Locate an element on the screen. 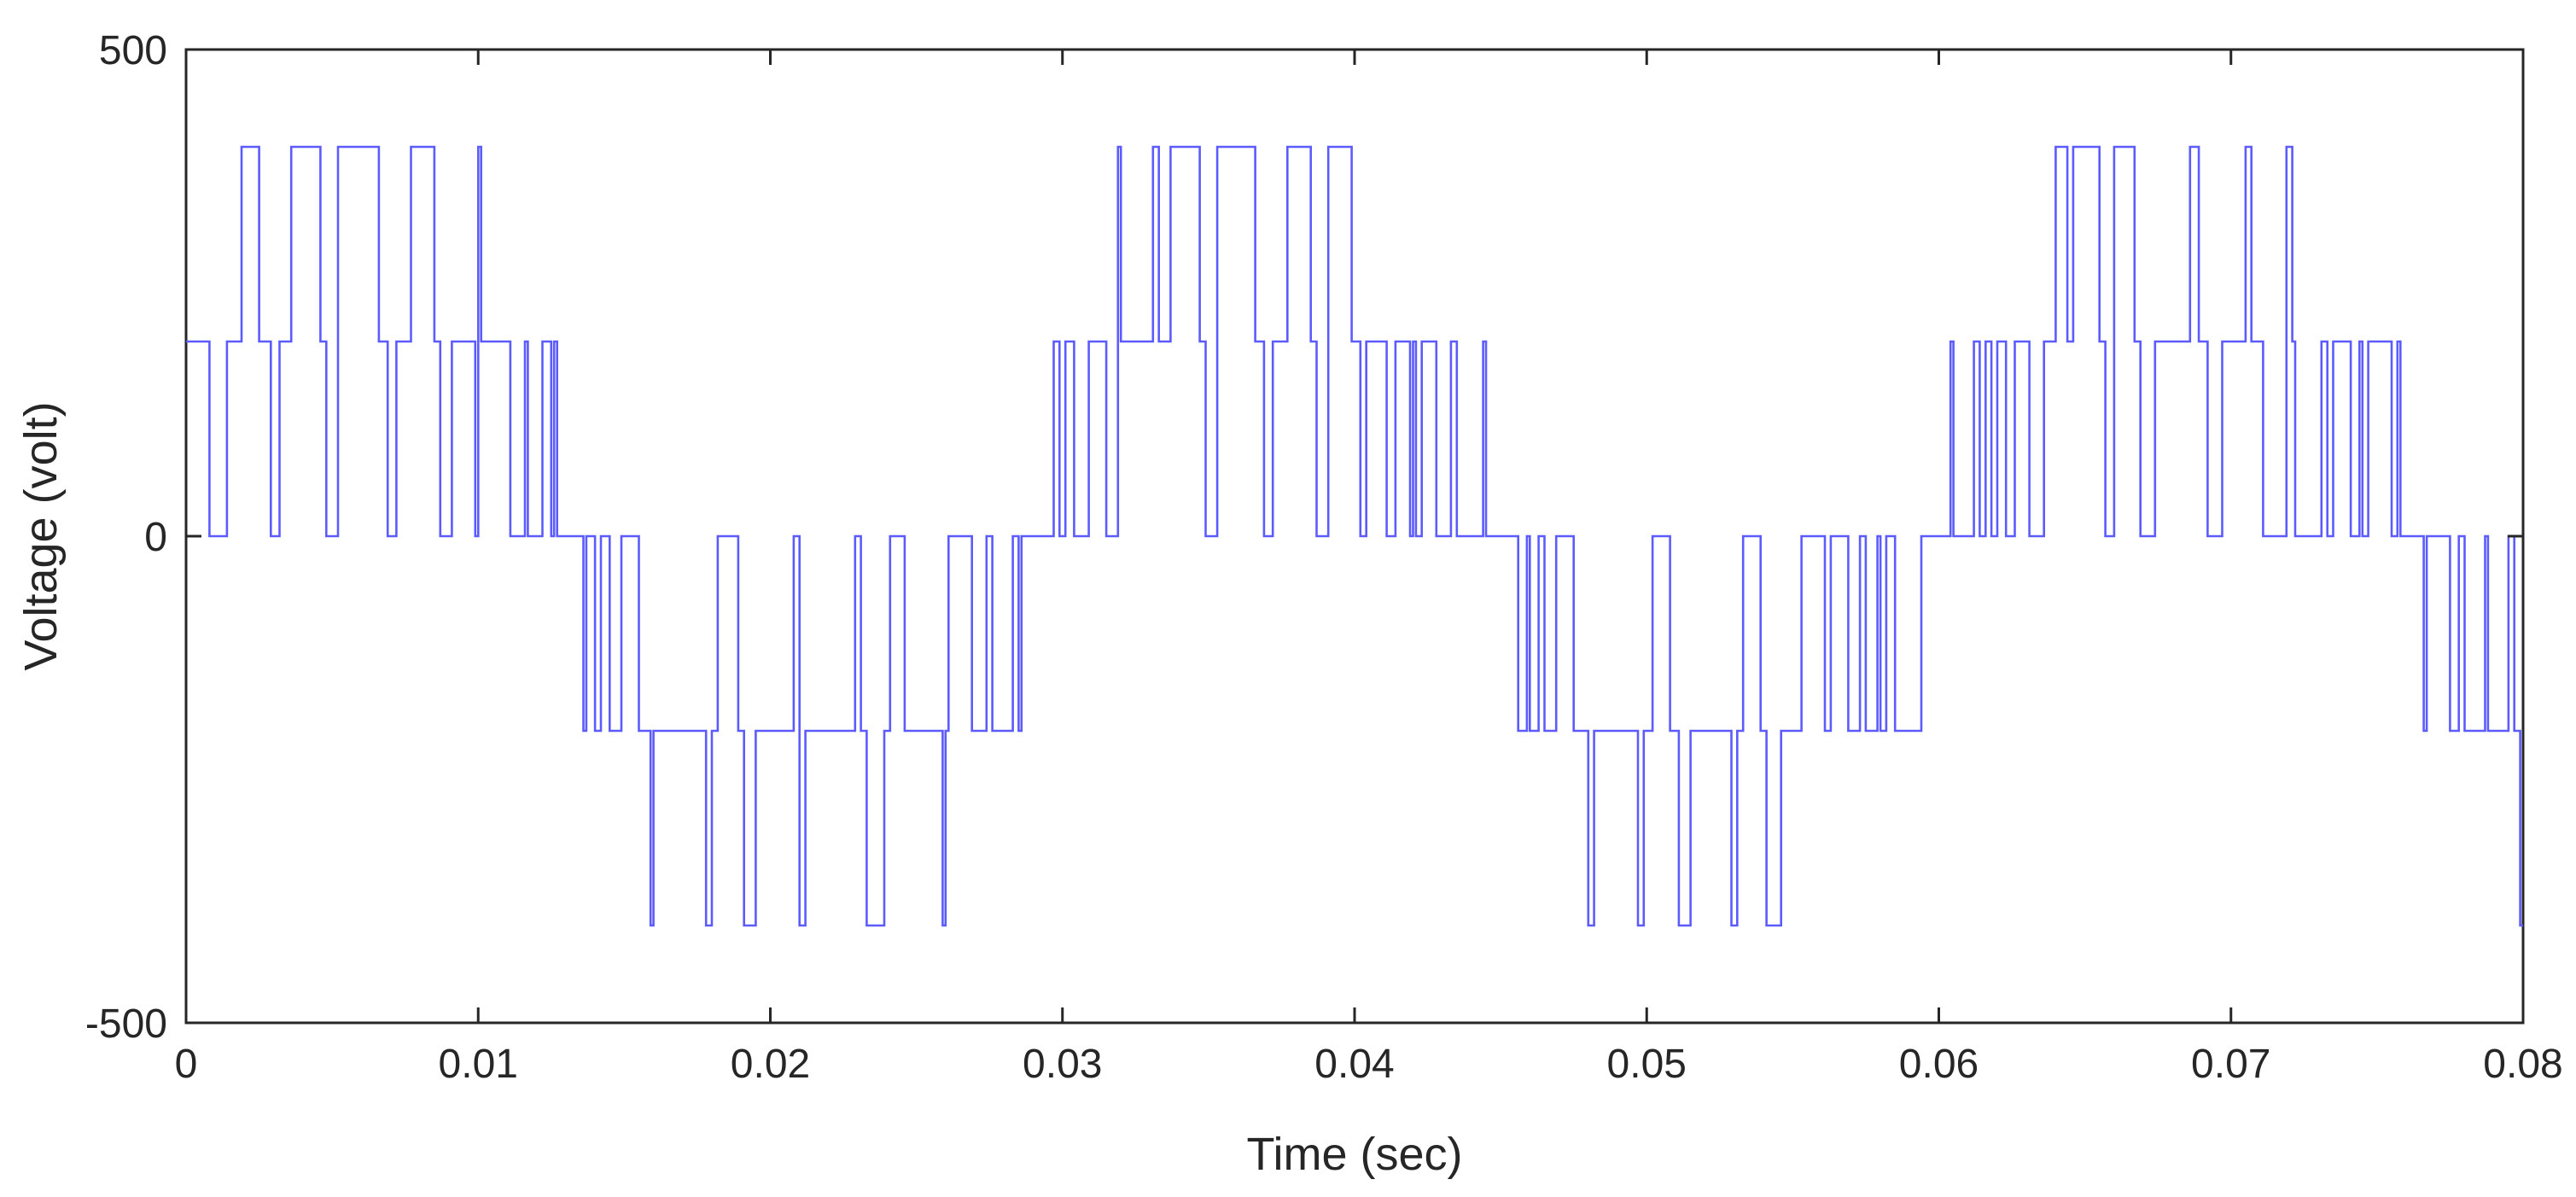  x-tick-label: 0.04 is located at coordinates (1354, 1064).